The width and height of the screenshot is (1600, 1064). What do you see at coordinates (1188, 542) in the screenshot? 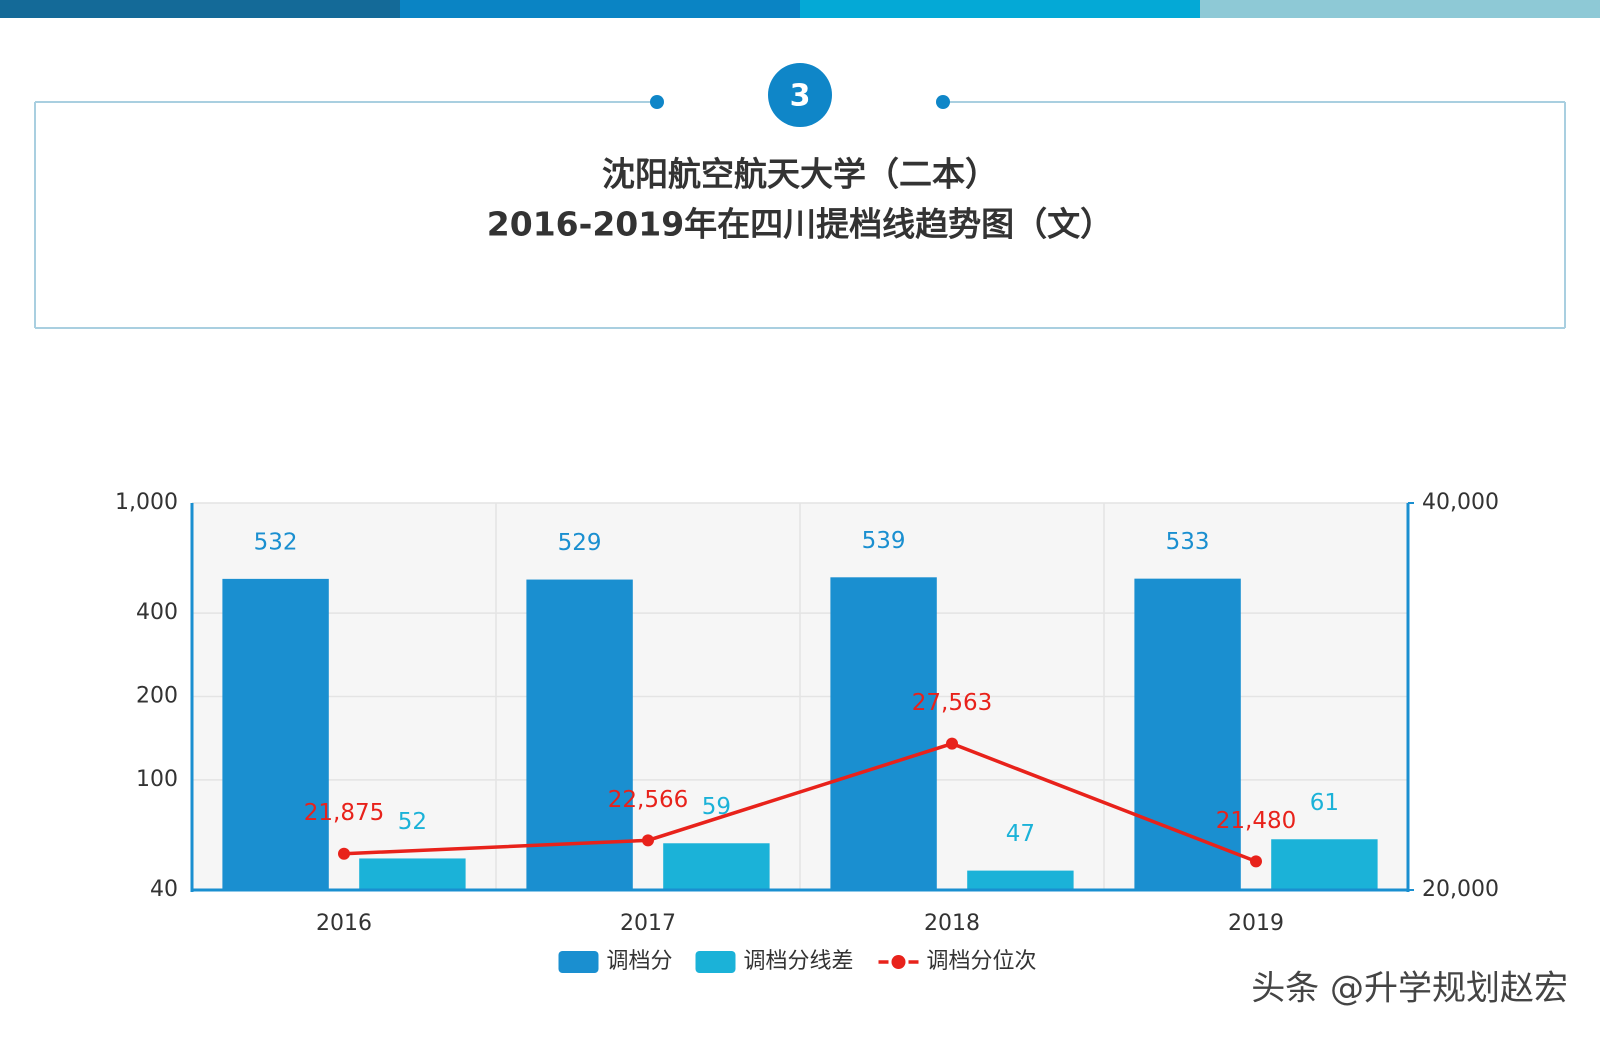
I see `bar-value-label: 533` at bounding box center [1188, 542].